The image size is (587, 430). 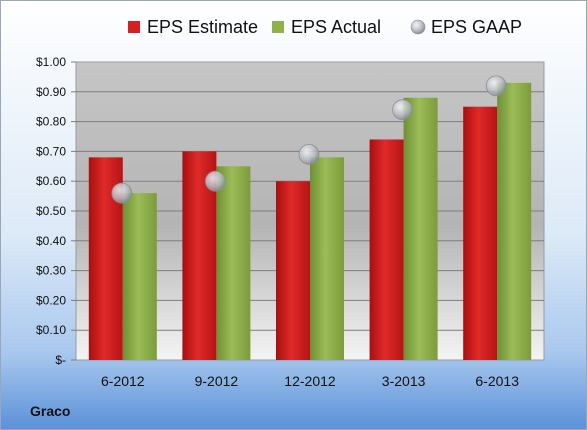 I want to click on x-tick-label: 12-2012, so click(x=310, y=381).